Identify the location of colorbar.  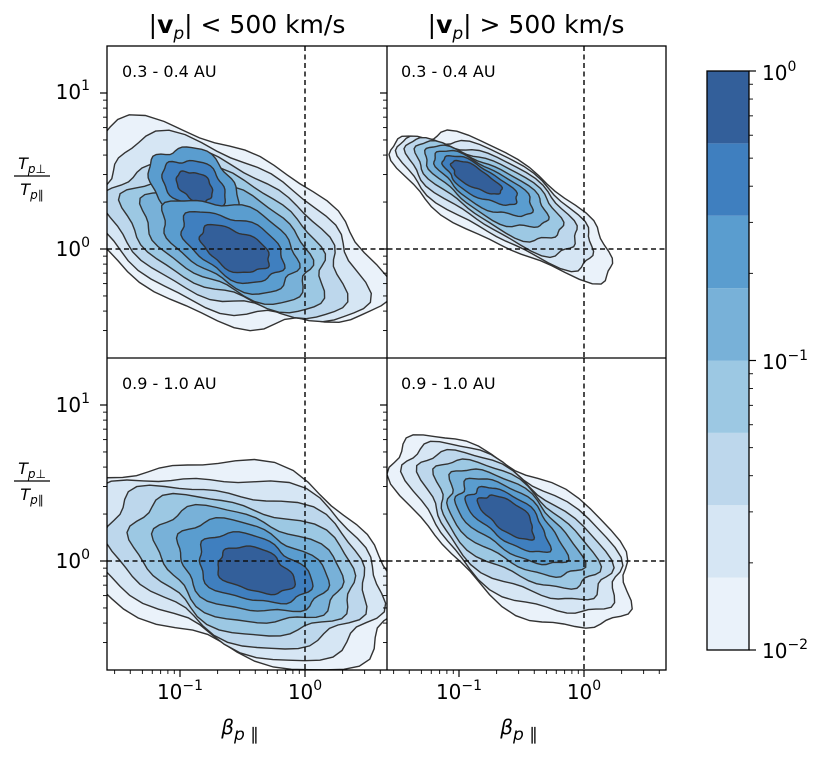
(731, 360).